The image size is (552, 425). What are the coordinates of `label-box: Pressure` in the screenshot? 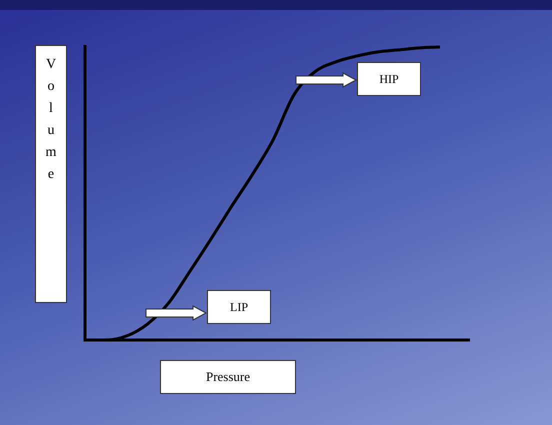 It's located at (228, 377).